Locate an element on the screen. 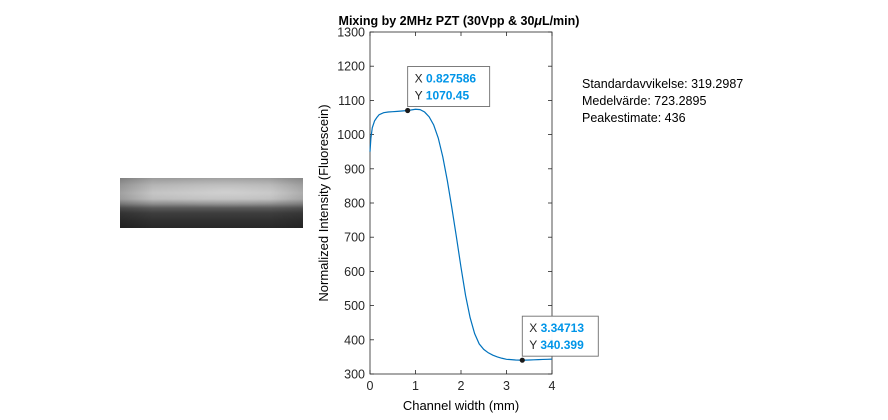  x-tick-label: 0 is located at coordinates (370, 386).